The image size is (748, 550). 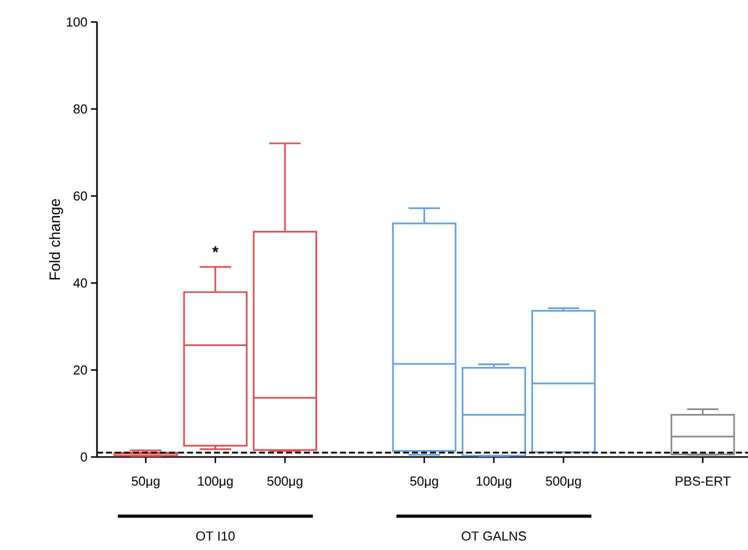 I want to click on x-tick-label: PBS-ERT, so click(x=703, y=481).